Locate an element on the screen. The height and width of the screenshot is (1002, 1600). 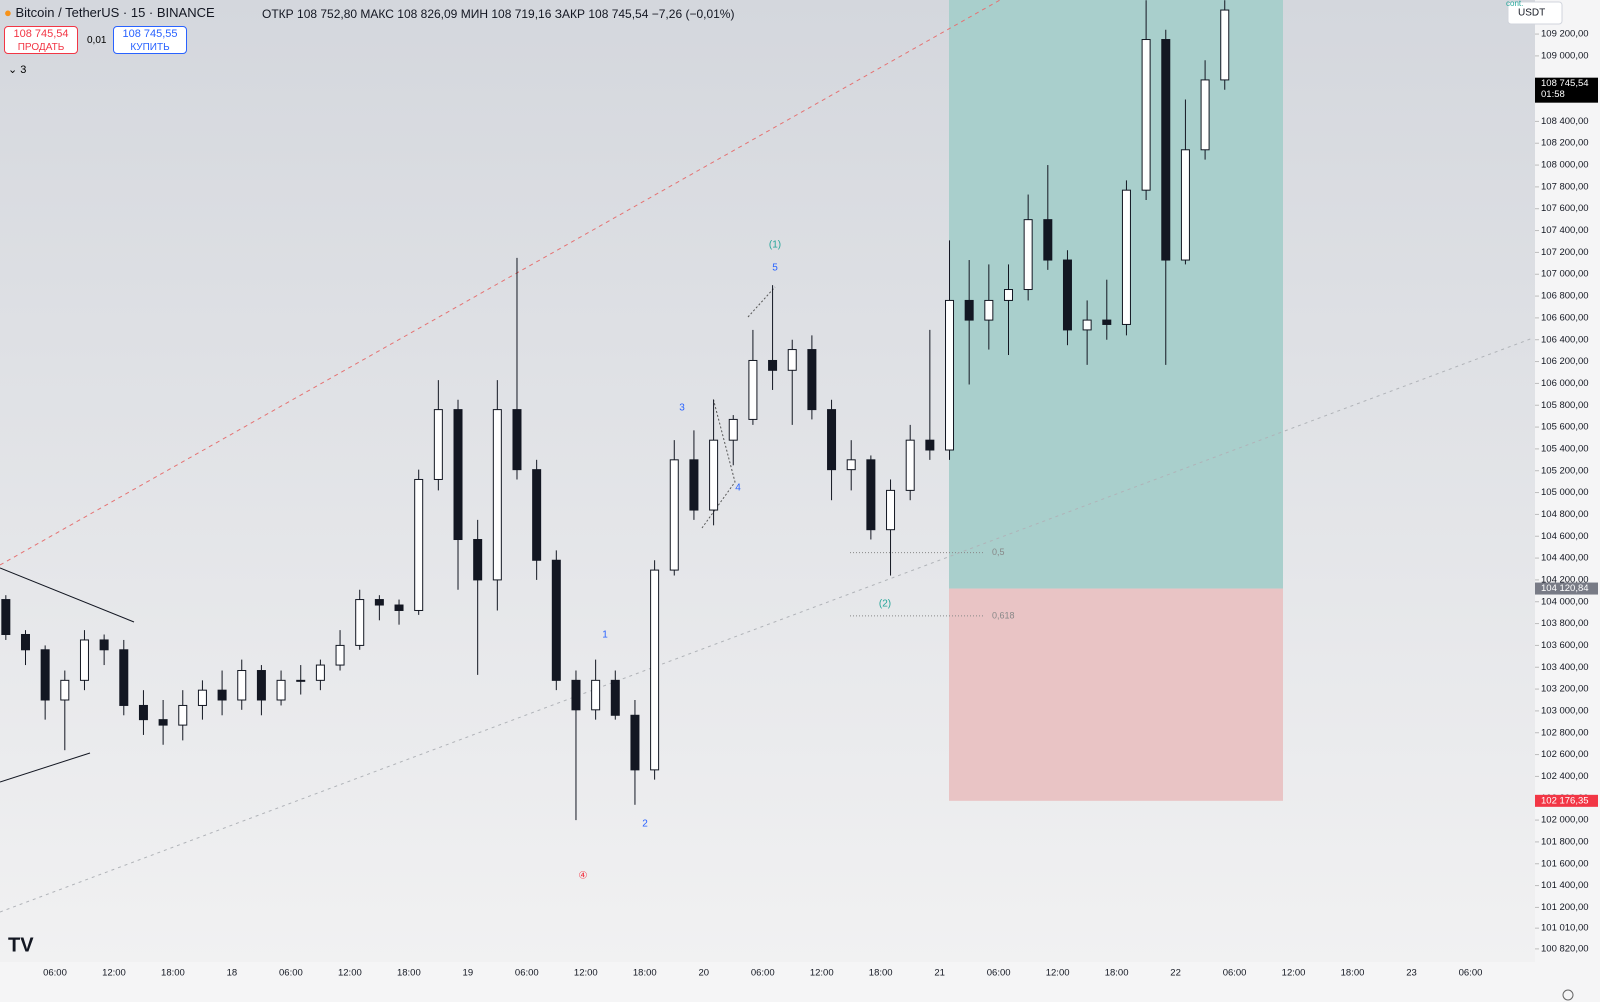
settings-icon is located at coordinates (1568, 995).